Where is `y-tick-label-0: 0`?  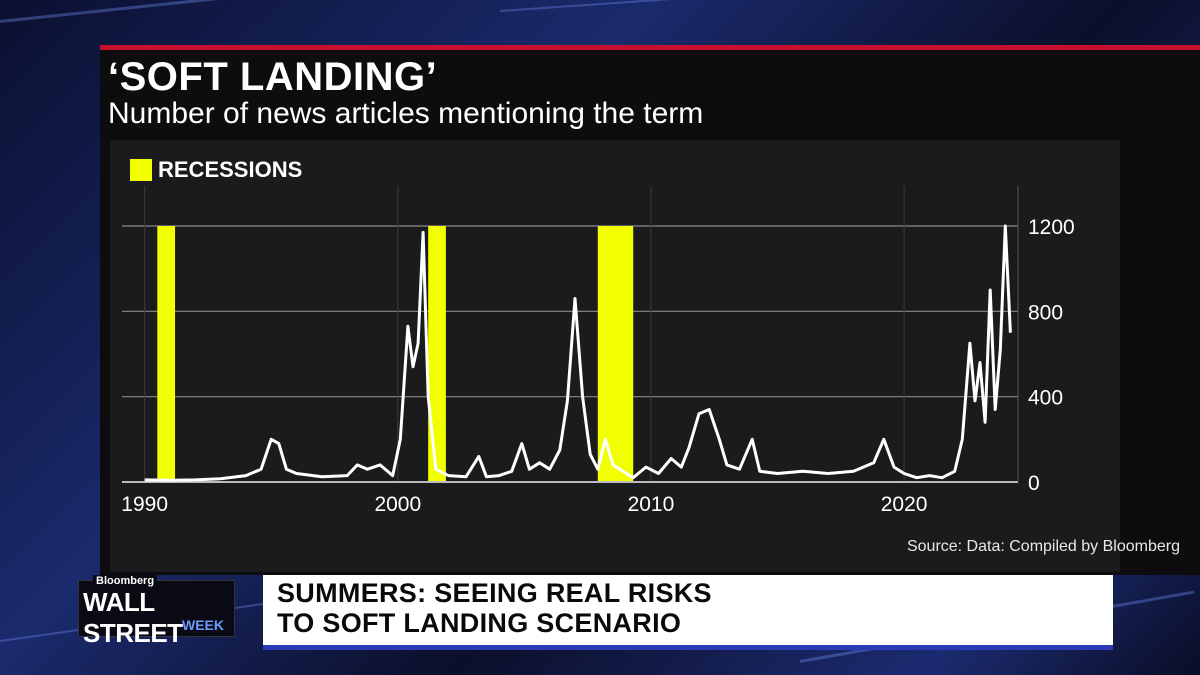 y-tick-label-0: 0 is located at coordinates (1034, 483).